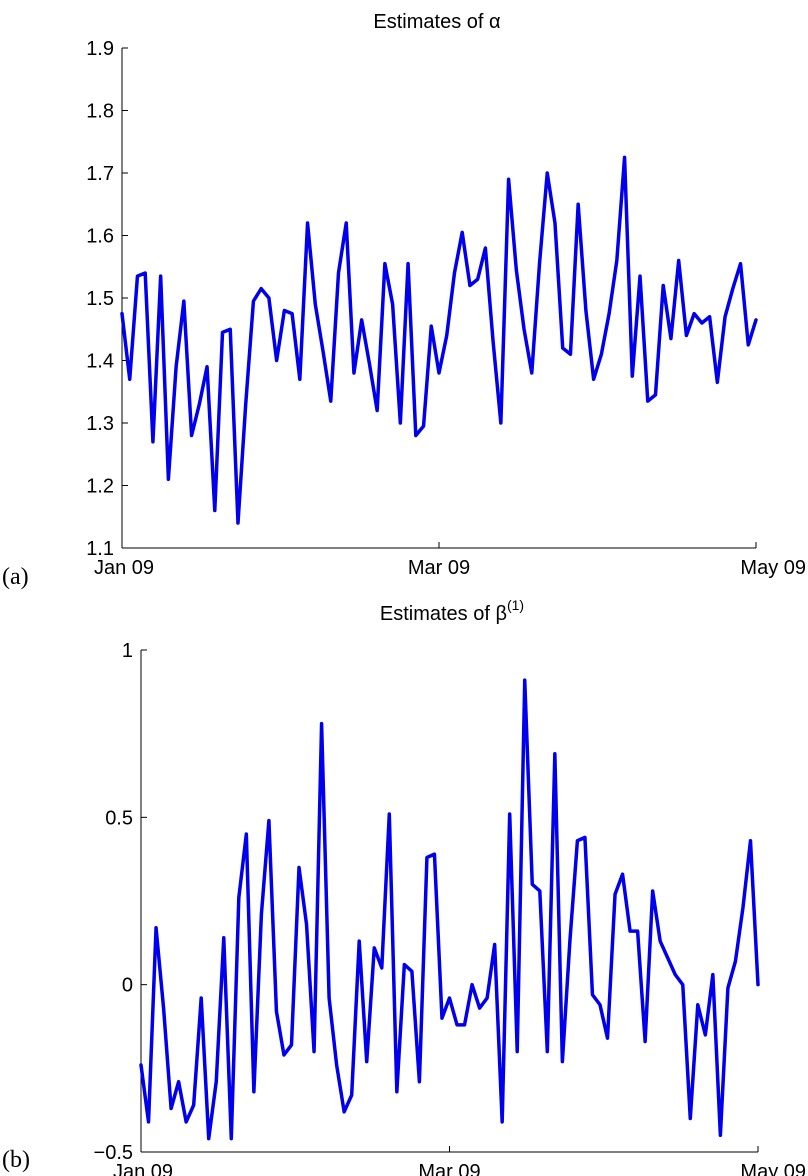 The image size is (808, 1176). What do you see at coordinates (127, 651) in the screenshot?
I see `chart-b-y-tick-label: 1` at bounding box center [127, 651].